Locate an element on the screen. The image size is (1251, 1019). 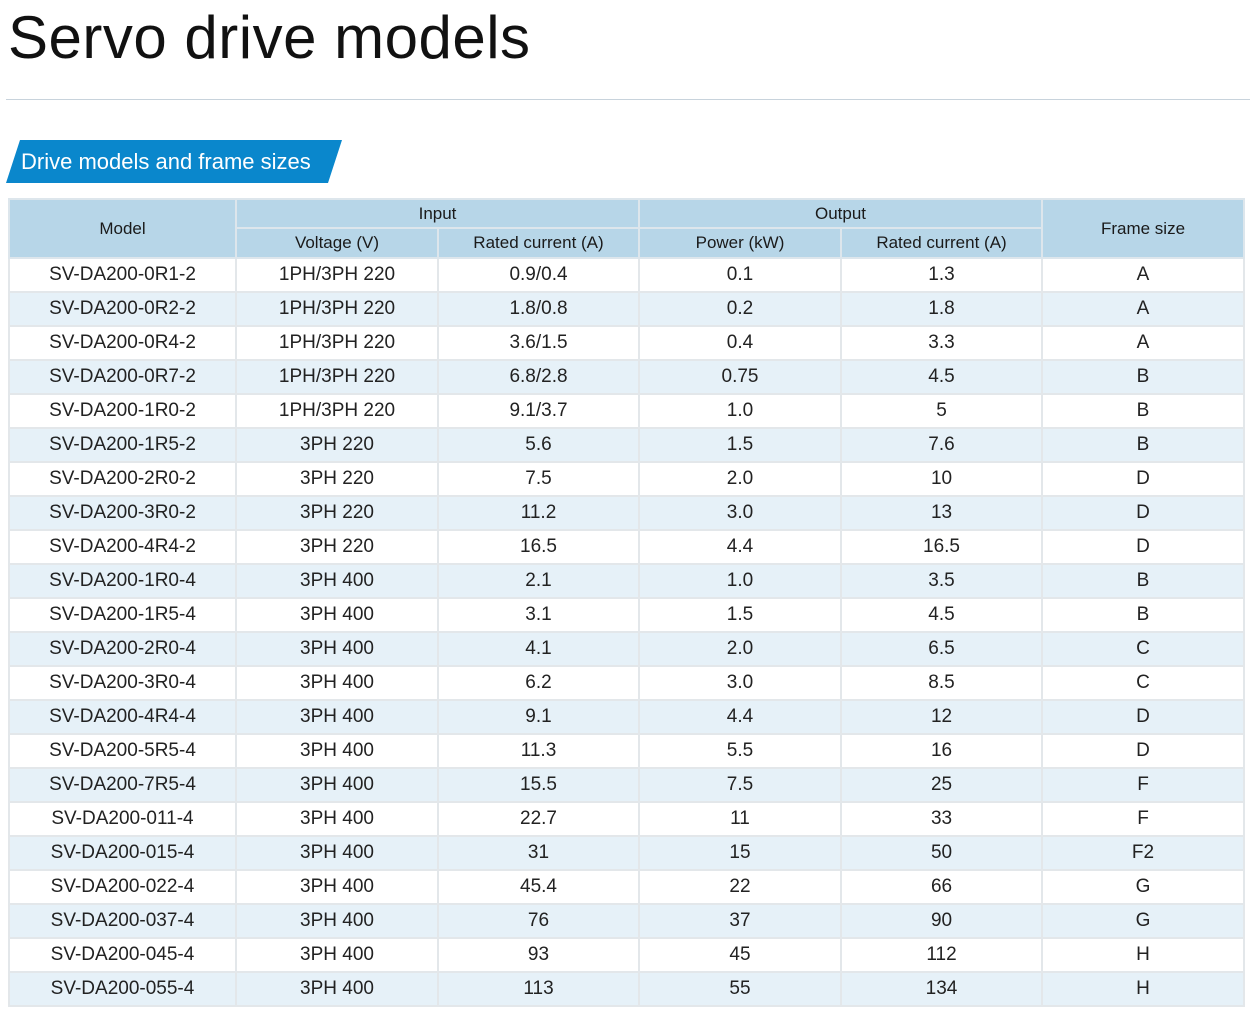
cell-power: 22 is located at coordinates (740, 887).